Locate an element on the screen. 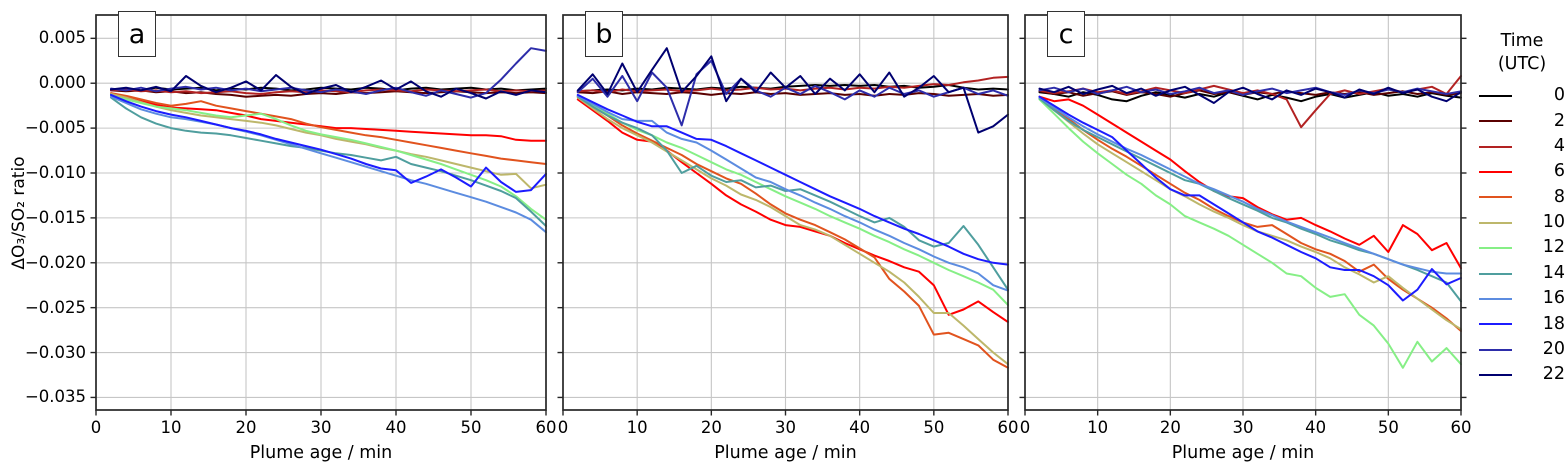 This screenshot has width=1567, height=475. legend-entry-8: 8 is located at coordinates (1522, 197).